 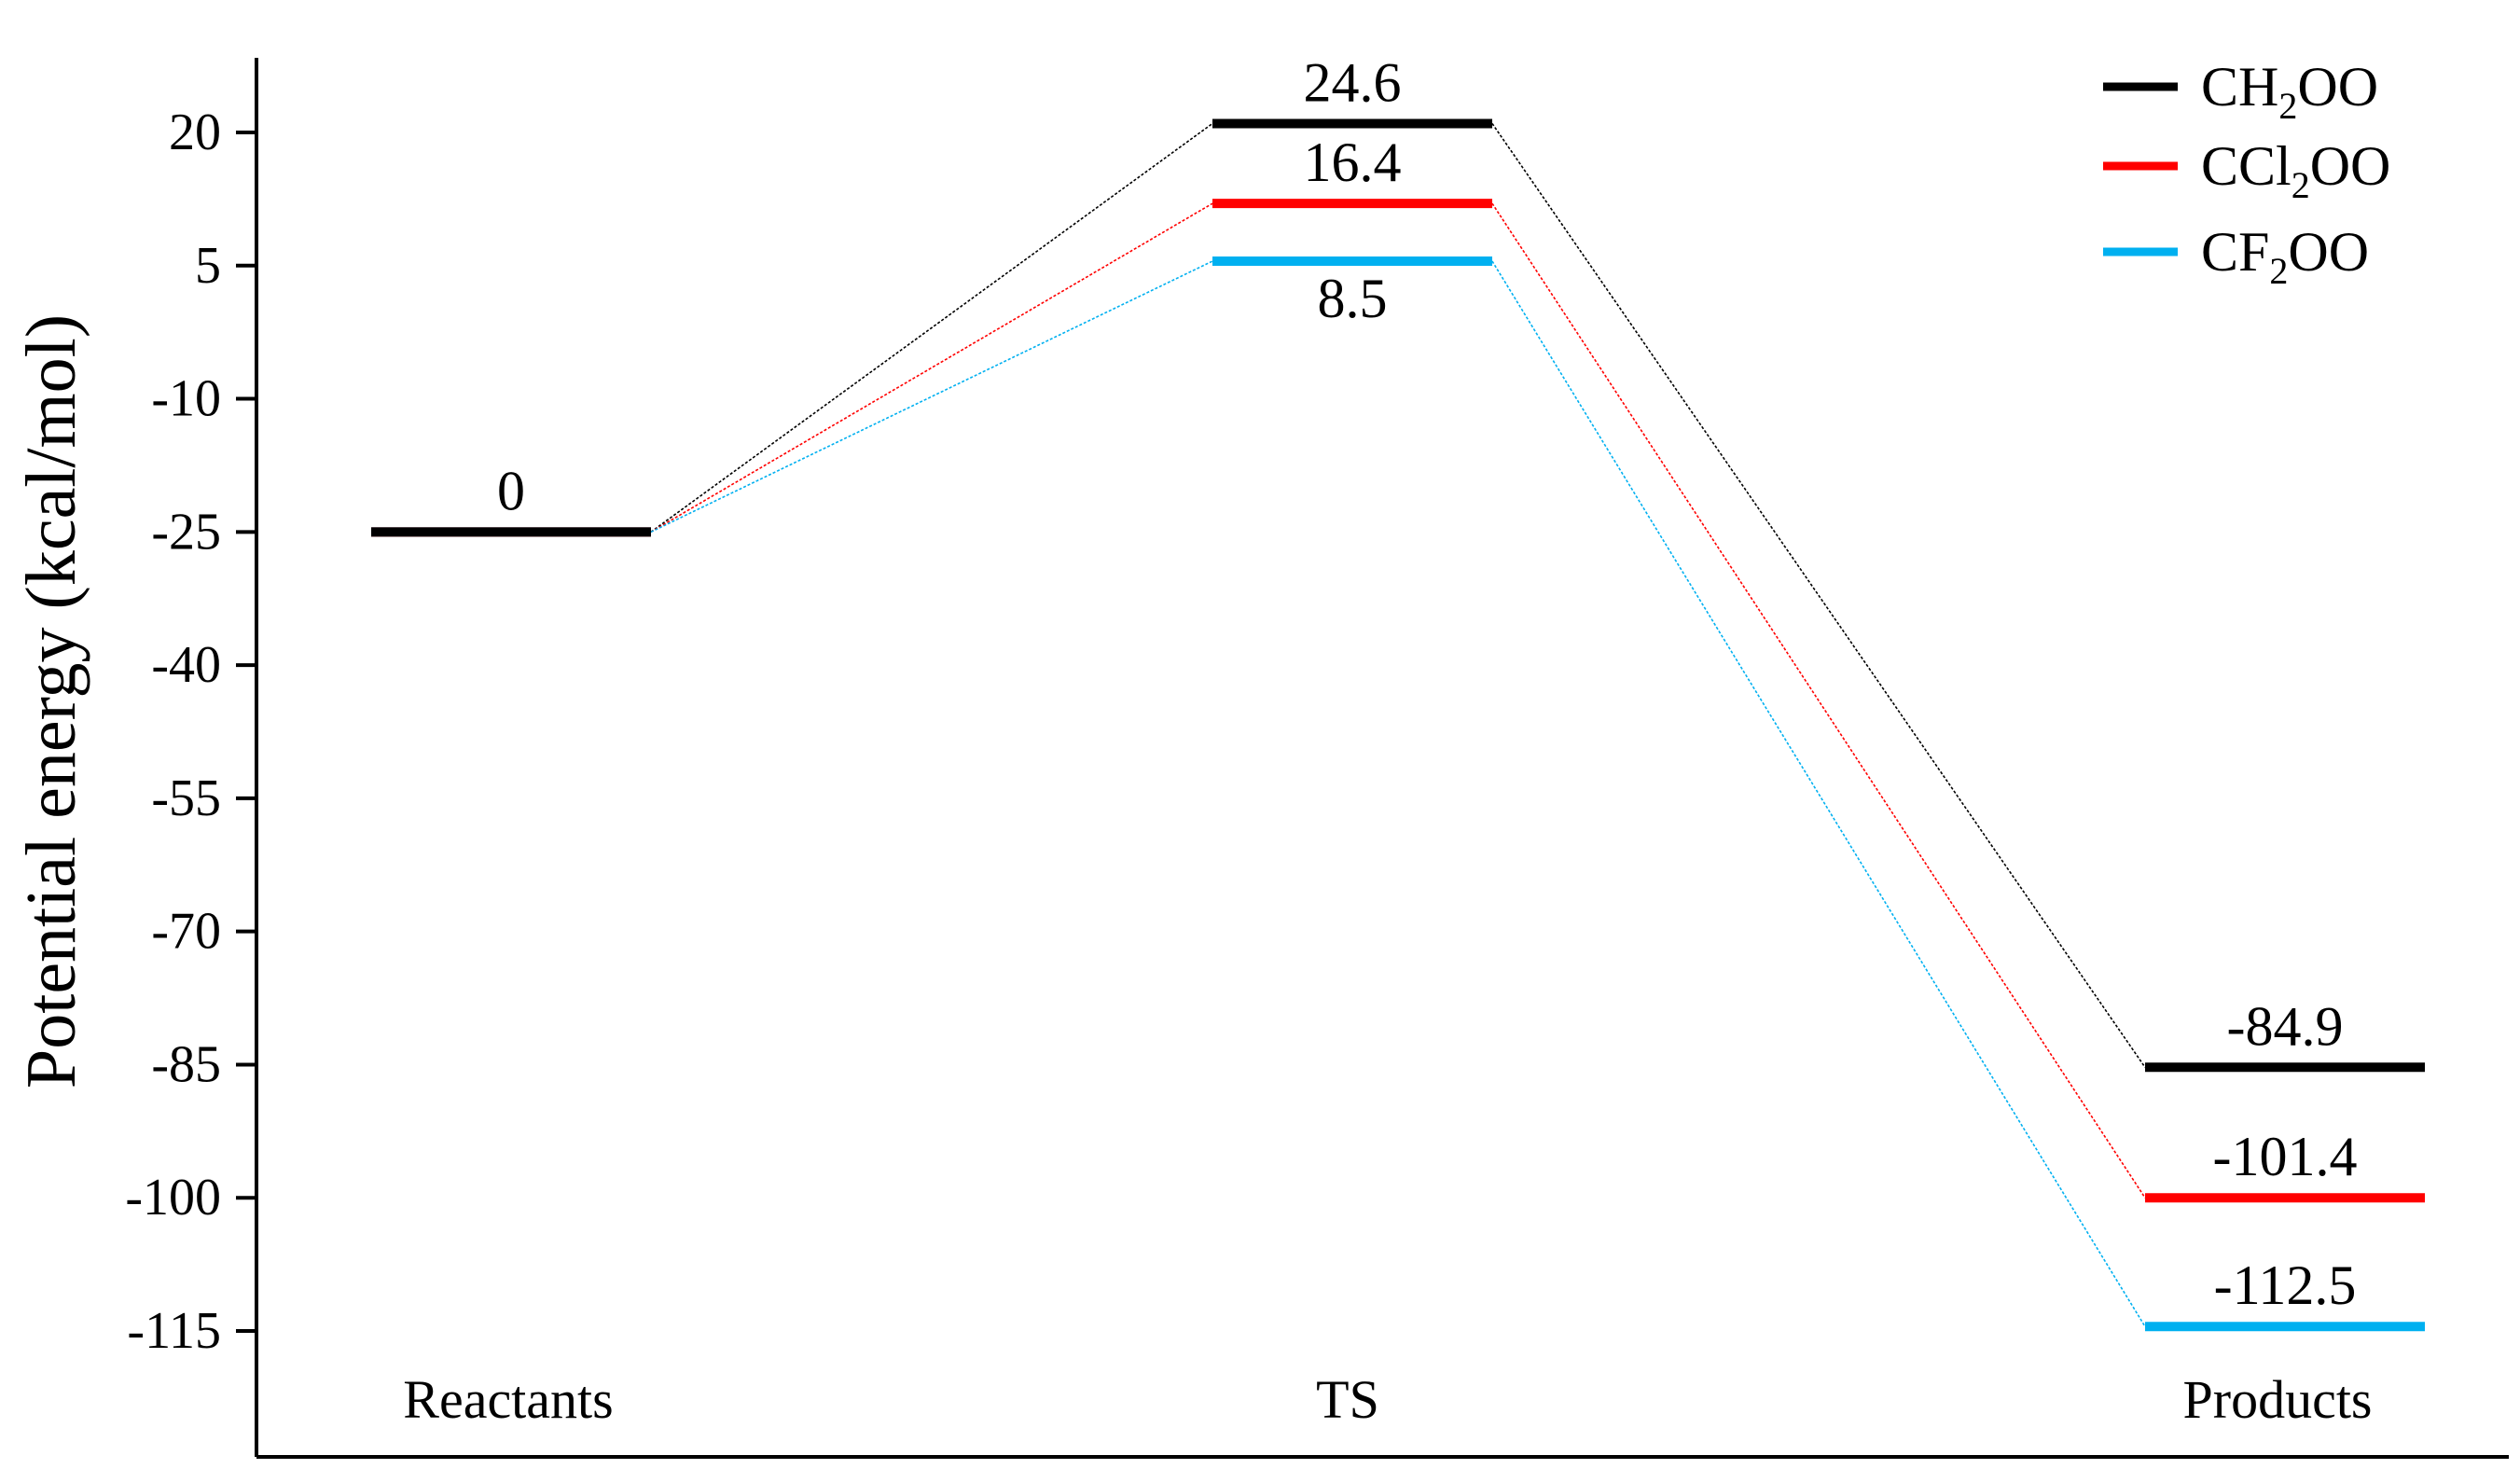 What do you see at coordinates (2285, 1156) in the screenshot?
I see `value-label: -101.4` at bounding box center [2285, 1156].